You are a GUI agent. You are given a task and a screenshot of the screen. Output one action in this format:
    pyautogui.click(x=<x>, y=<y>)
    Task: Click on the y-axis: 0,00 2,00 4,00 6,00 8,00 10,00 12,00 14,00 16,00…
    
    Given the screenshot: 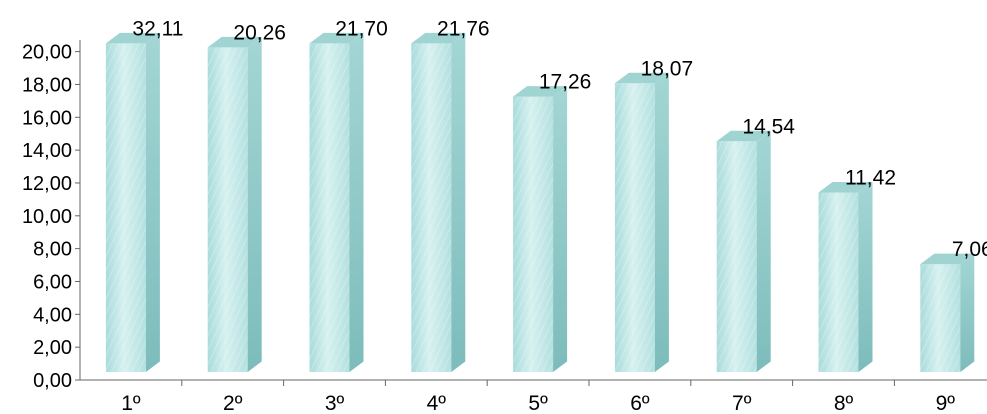 What is the action you would take?
    pyautogui.click(x=51, y=216)
    